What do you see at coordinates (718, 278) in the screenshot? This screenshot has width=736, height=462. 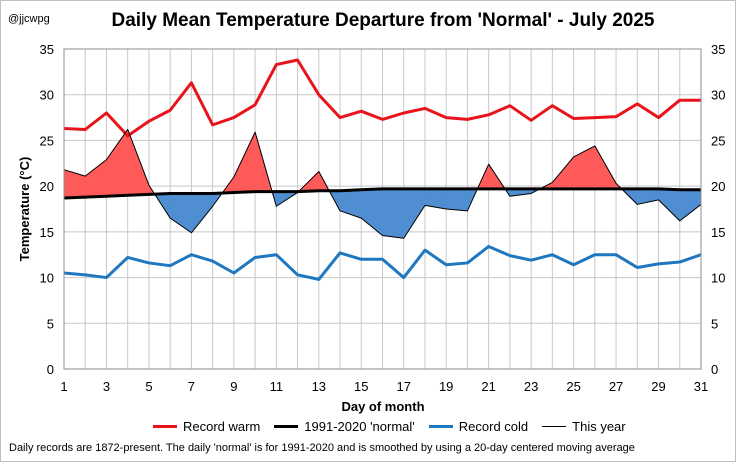 I see `y-tick-label-right: 10` at bounding box center [718, 278].